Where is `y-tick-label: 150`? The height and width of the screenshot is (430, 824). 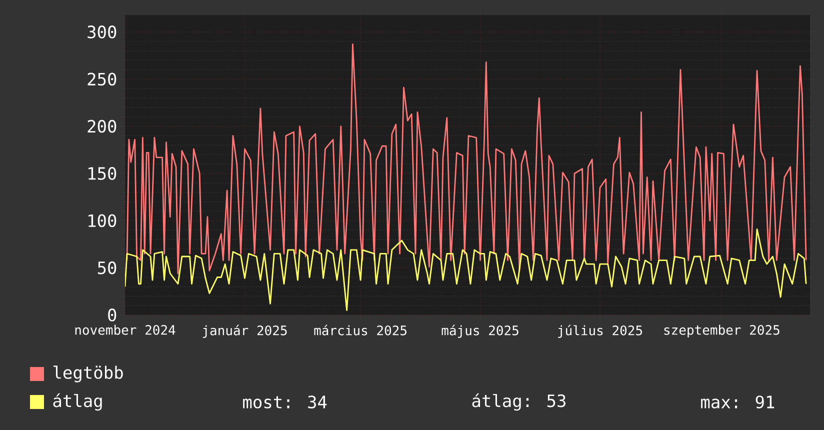
y-tick-label: 150 is located at coordinates (102, 173).